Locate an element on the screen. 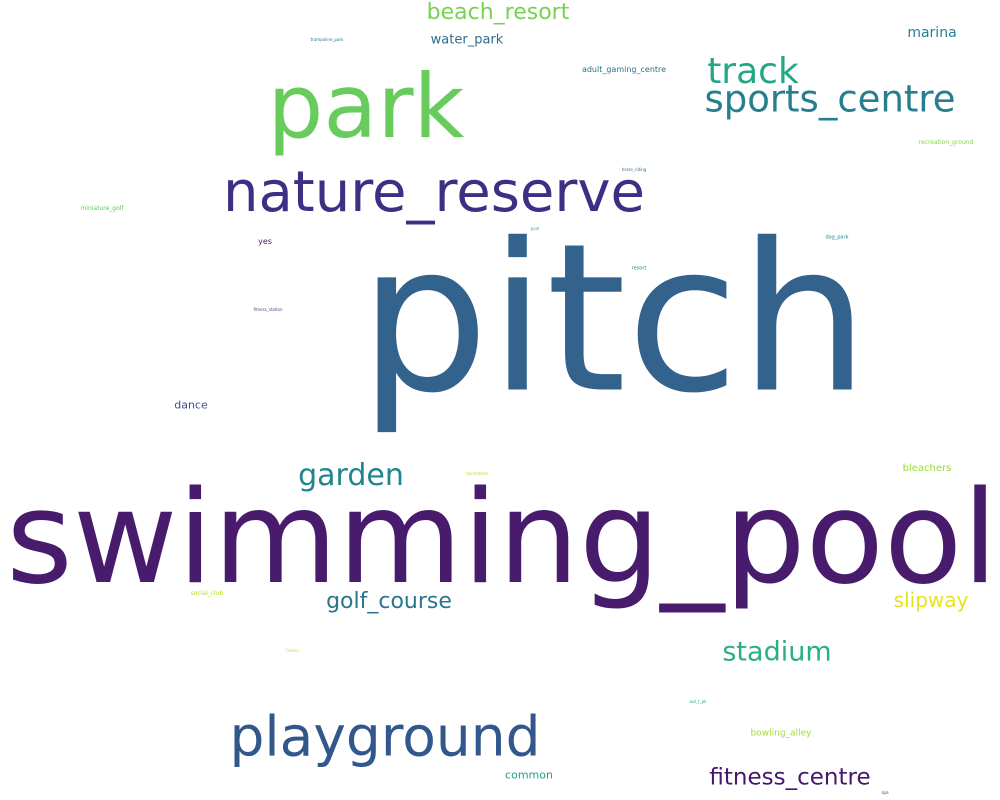 Image resolution: width=1000 pixels, height=800 pixels. word-miniature-golf: miniature_golf is located at coordinates (102, 208).